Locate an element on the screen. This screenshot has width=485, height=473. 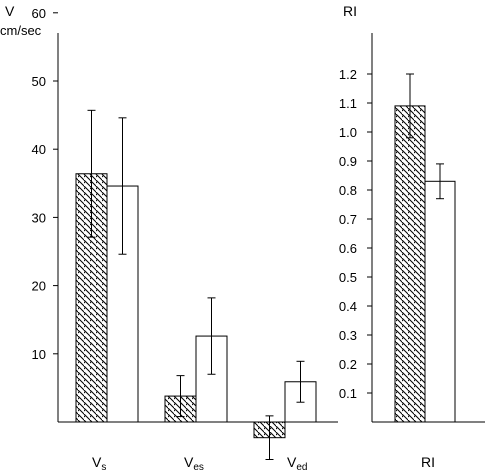
left-y-tick-label: 60 is located at coordinates (39, 13).